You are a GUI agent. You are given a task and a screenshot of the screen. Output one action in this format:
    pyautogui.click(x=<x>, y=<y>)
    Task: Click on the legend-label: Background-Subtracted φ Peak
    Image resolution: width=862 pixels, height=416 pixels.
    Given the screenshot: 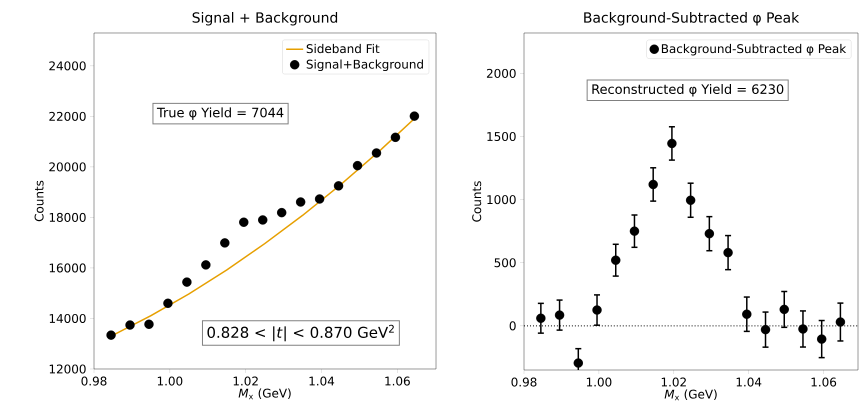 What is the action you would take?
    pyautogui.click(x=754, y=50)
    